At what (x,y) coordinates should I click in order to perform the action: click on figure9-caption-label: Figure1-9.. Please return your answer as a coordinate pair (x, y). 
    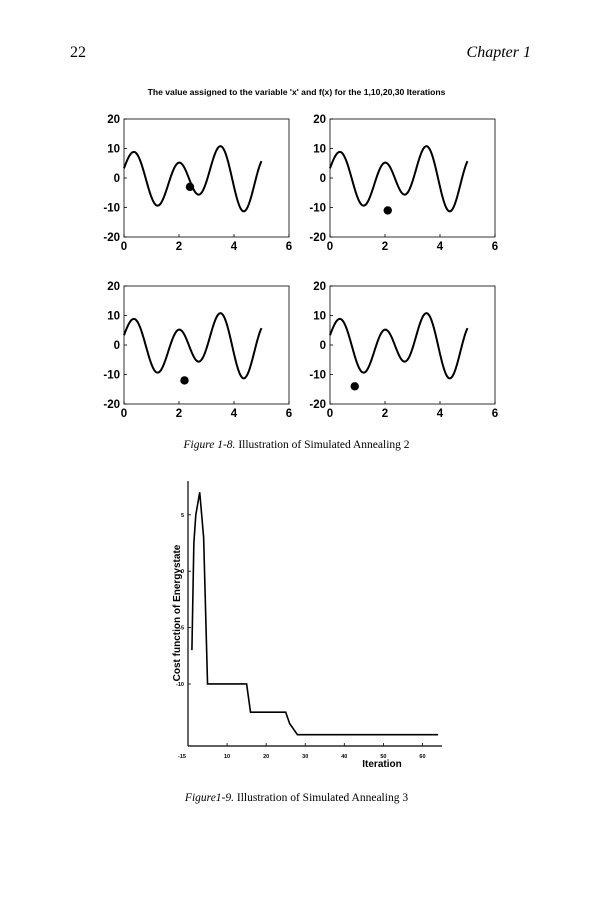
    Looking at the image, I should click on (209, 798).